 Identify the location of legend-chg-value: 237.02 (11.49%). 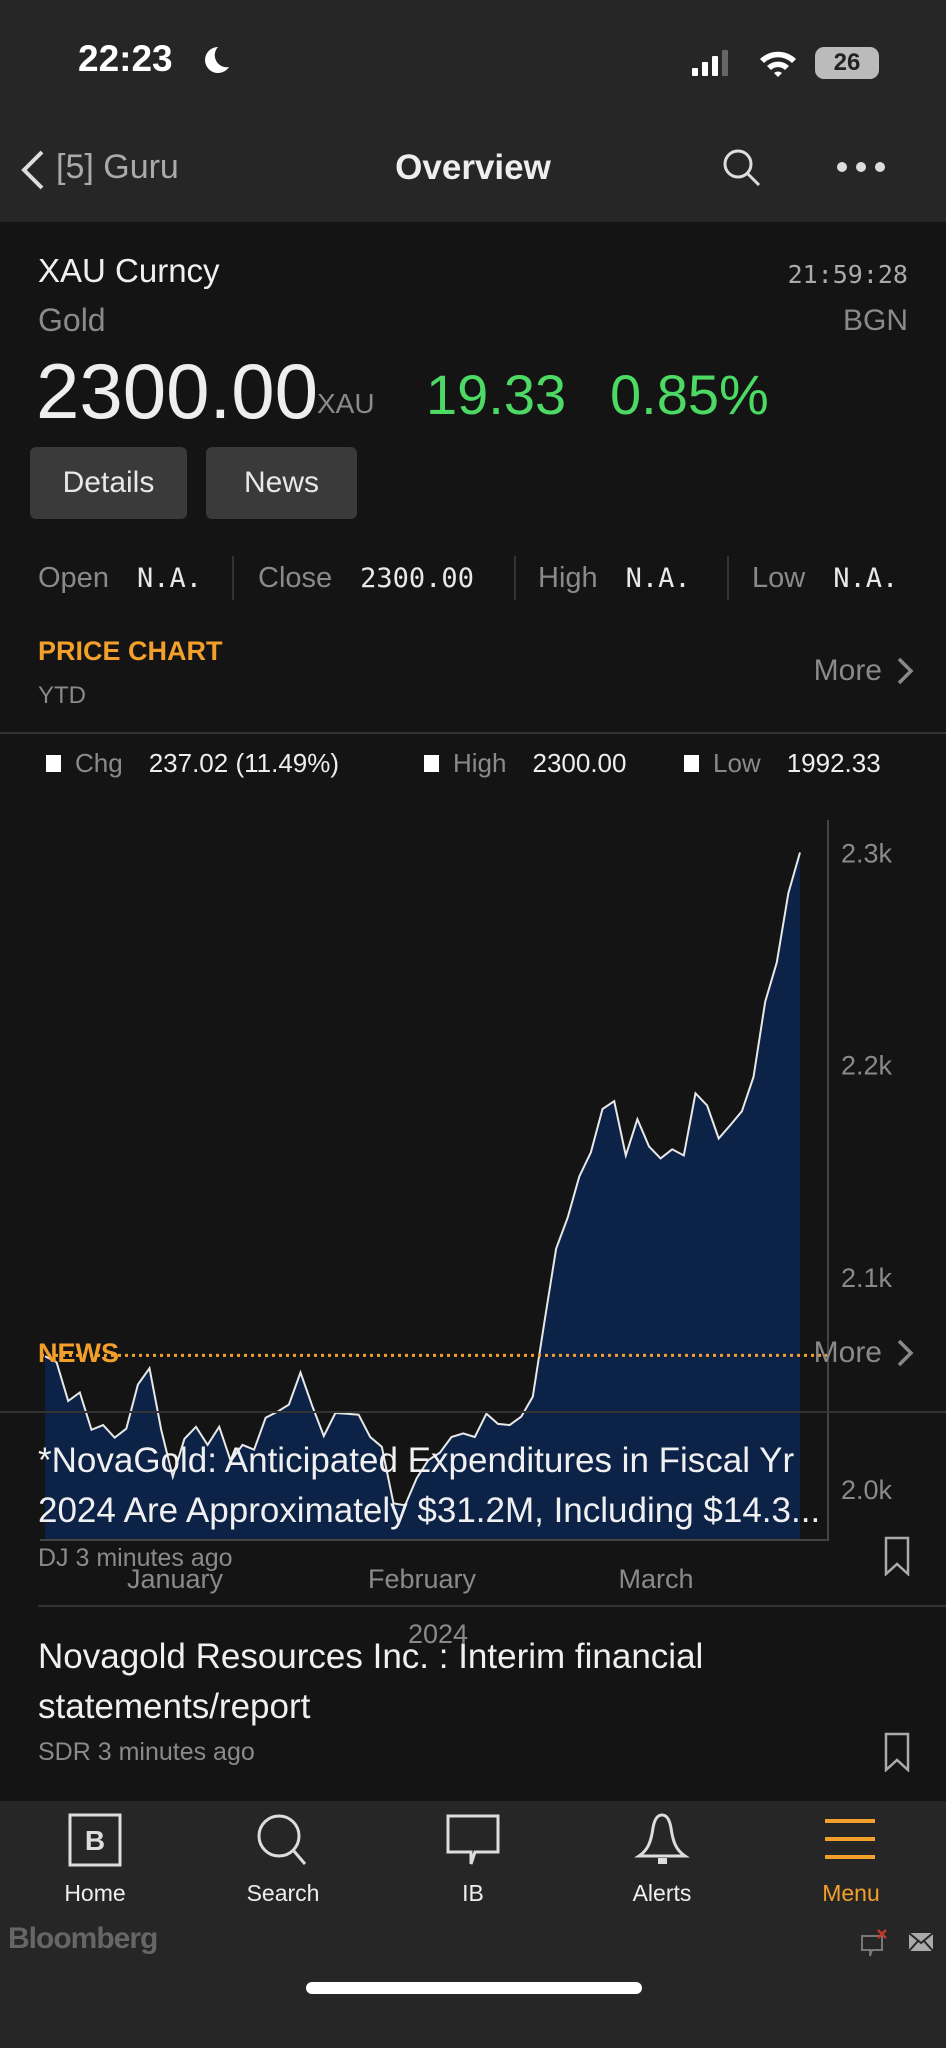
(244, 763).